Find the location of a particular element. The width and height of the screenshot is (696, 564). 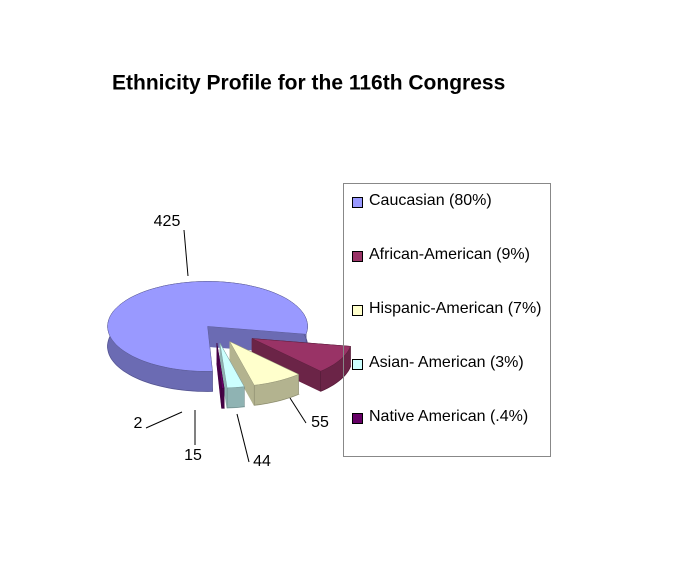

legend-label: Native American (.4%) is located at coordinates (449, 416).